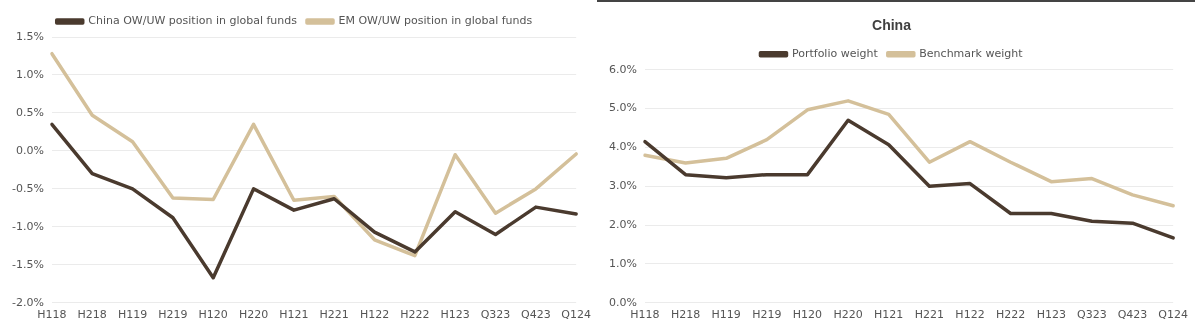 This screenshot has height=330, width=1195. I want to click on y-tick-label: 4.0%, so click(622, 147).